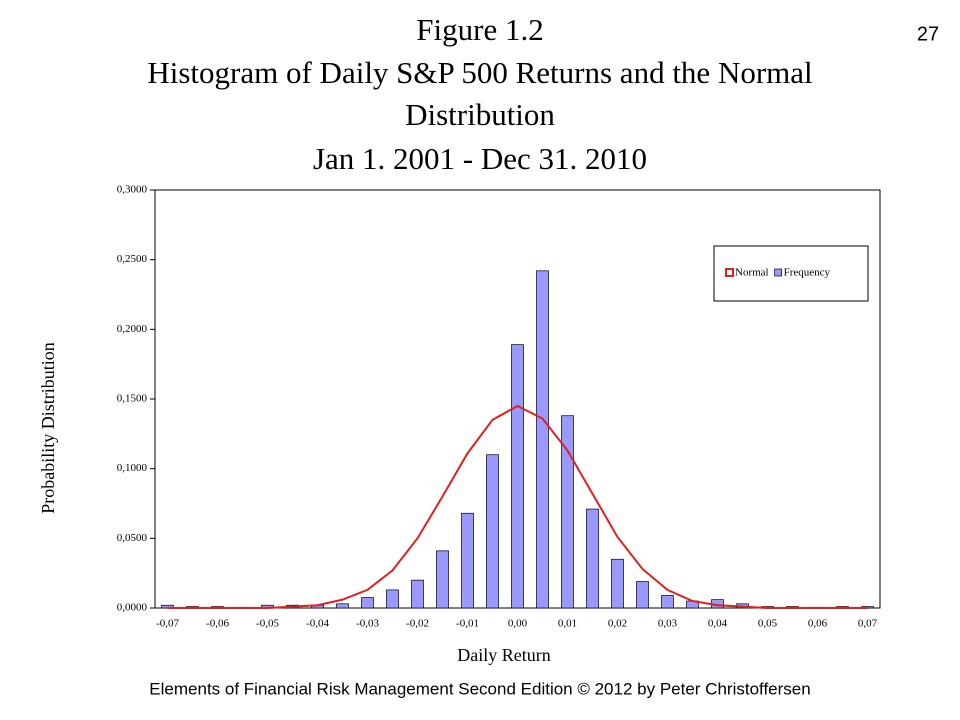  What do you see at coordinates (818, 624) in the screenshot?
I see `x-tick-label: 0,06` at bounding box center [818, 624].